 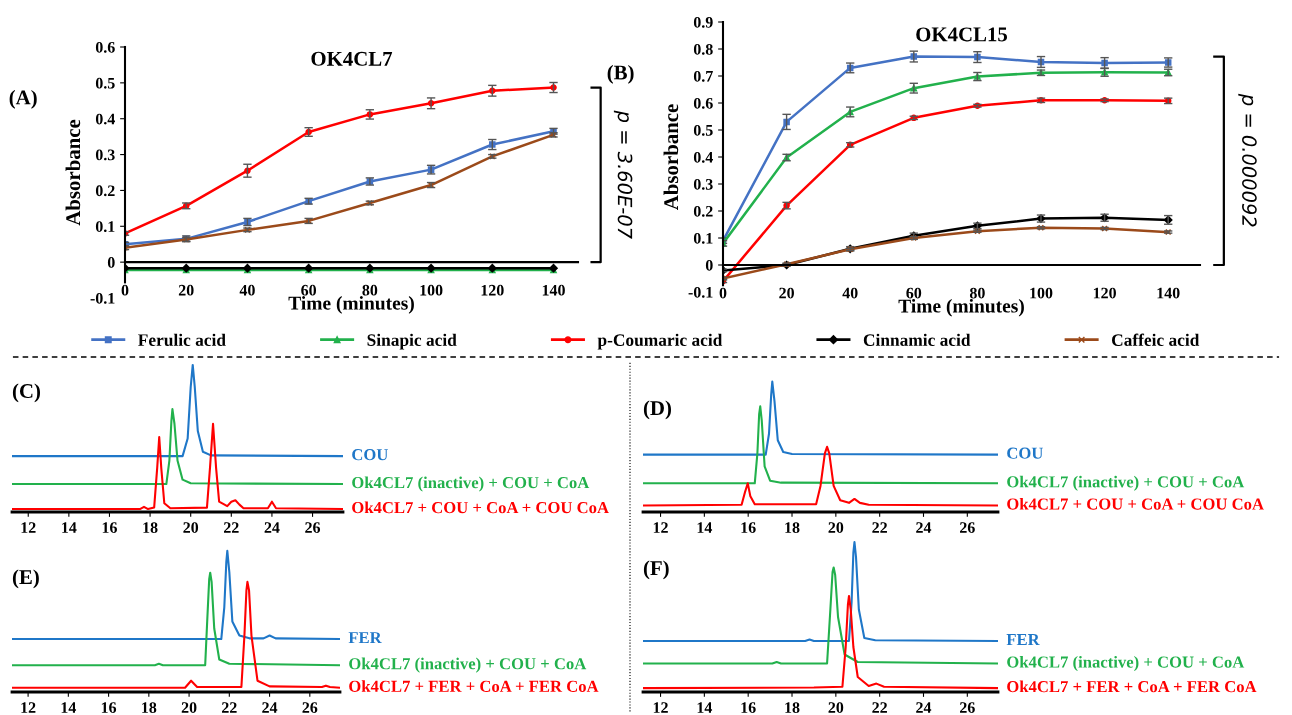 What do you see at coordinates (962, 34) in the screenshot?
I see `chart-title: OK4CL15` at bounding box center [962, 34].